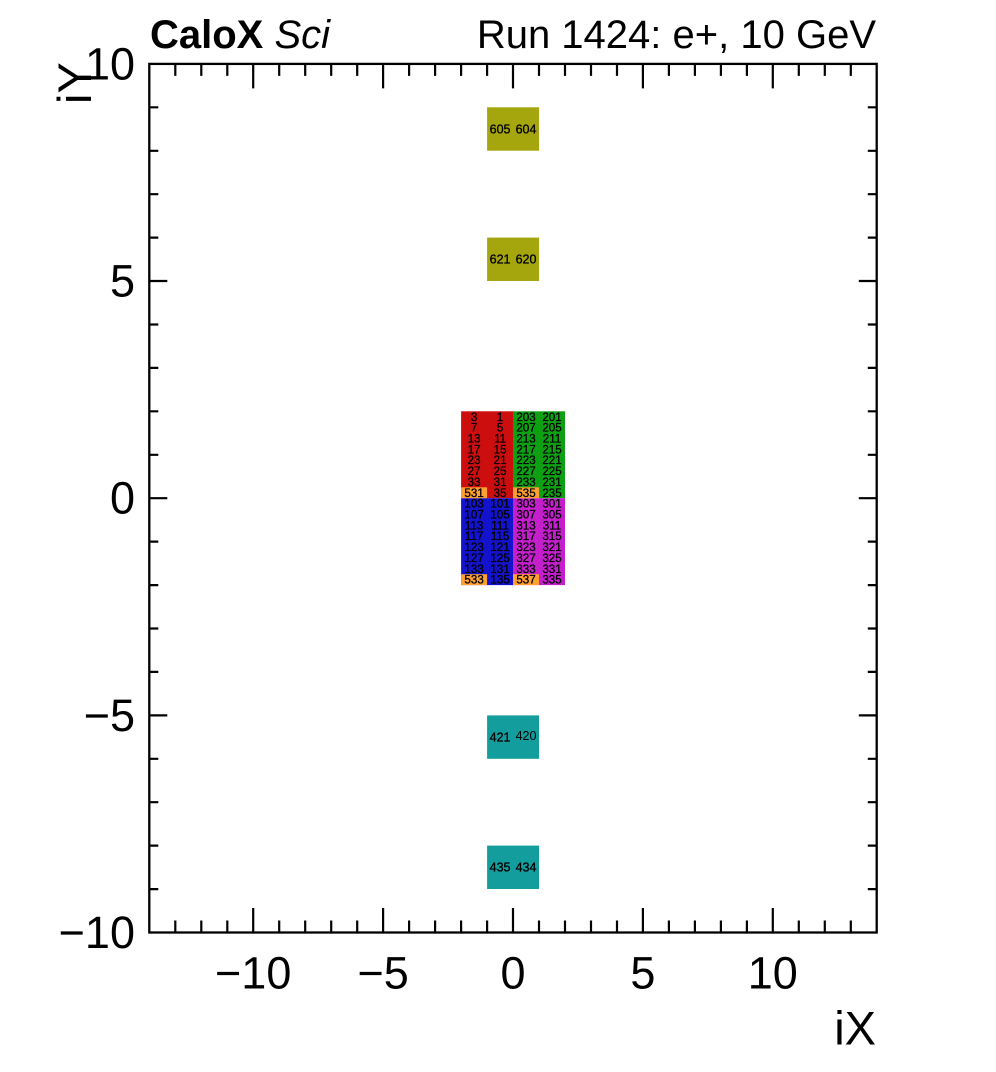 The width and height of the screenshot is (996, 1072). Describe the element at coordinates (525, 482) in the screenshot. I see `svg-text: 233` at that location.